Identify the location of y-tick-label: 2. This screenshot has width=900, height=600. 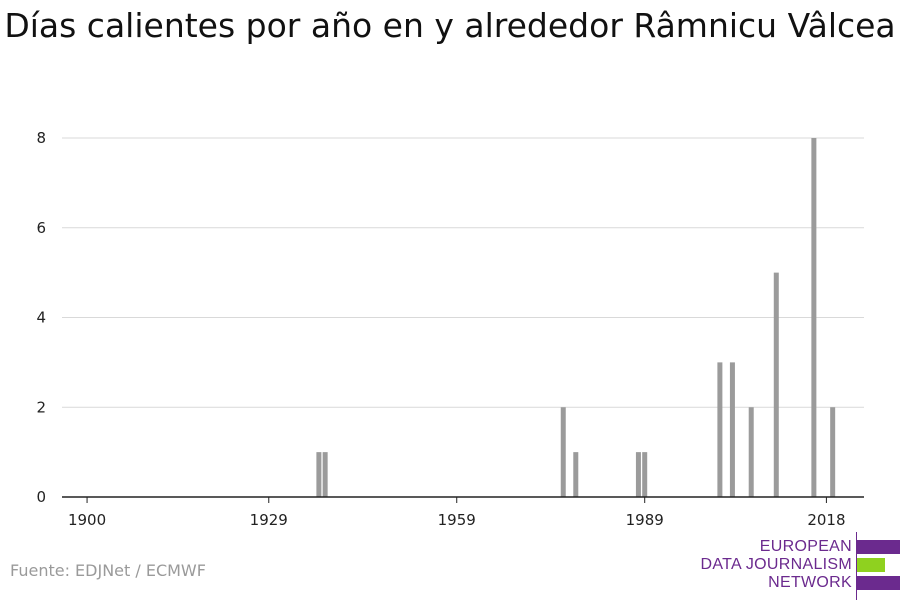
(41, 407).